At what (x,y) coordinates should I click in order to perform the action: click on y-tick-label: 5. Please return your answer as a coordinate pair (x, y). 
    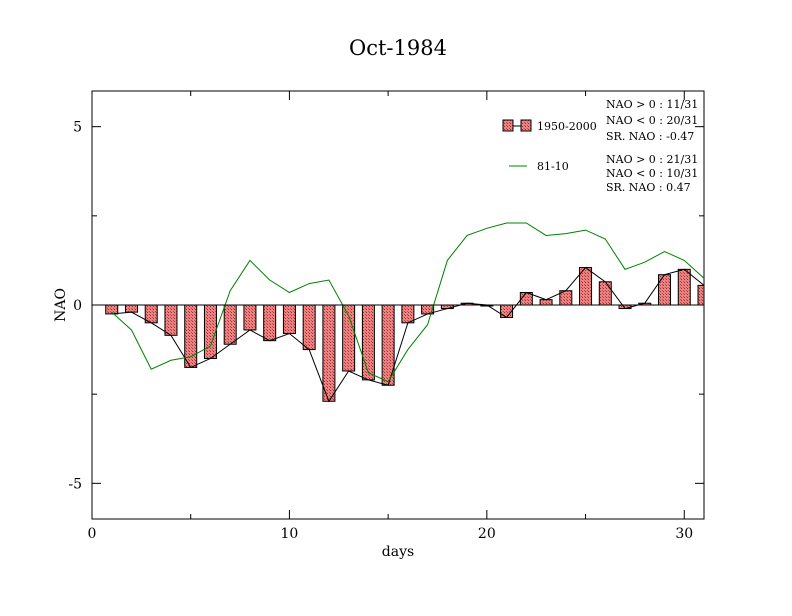
    Looking at the image, I should click on (77, 128).